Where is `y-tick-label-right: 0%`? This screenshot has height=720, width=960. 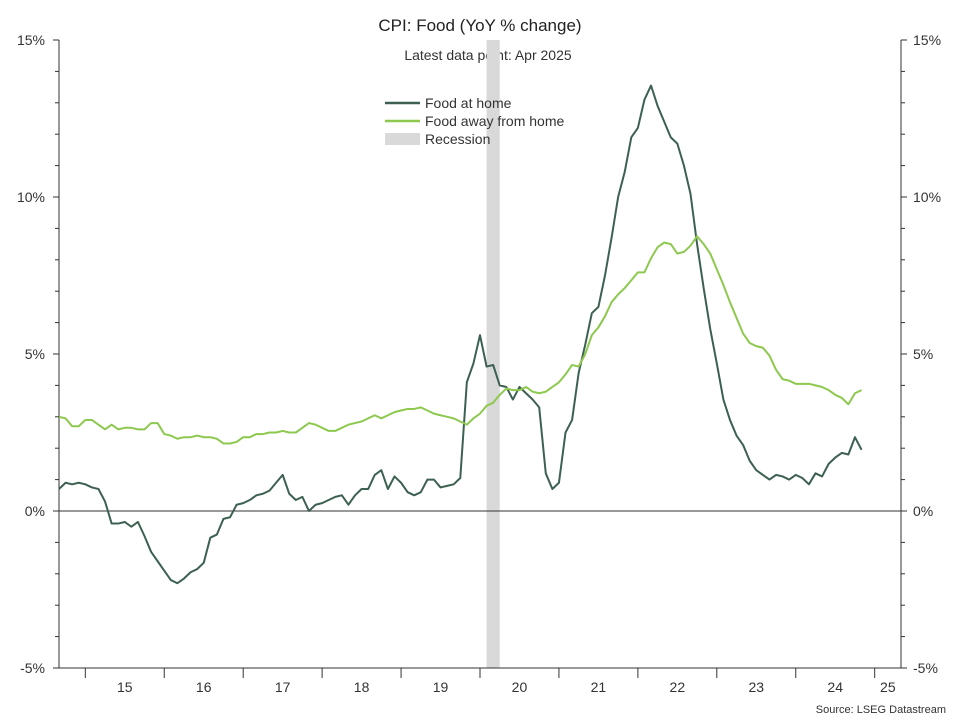 y-tick-label-right: 0% is located at coordinates (923, 511).